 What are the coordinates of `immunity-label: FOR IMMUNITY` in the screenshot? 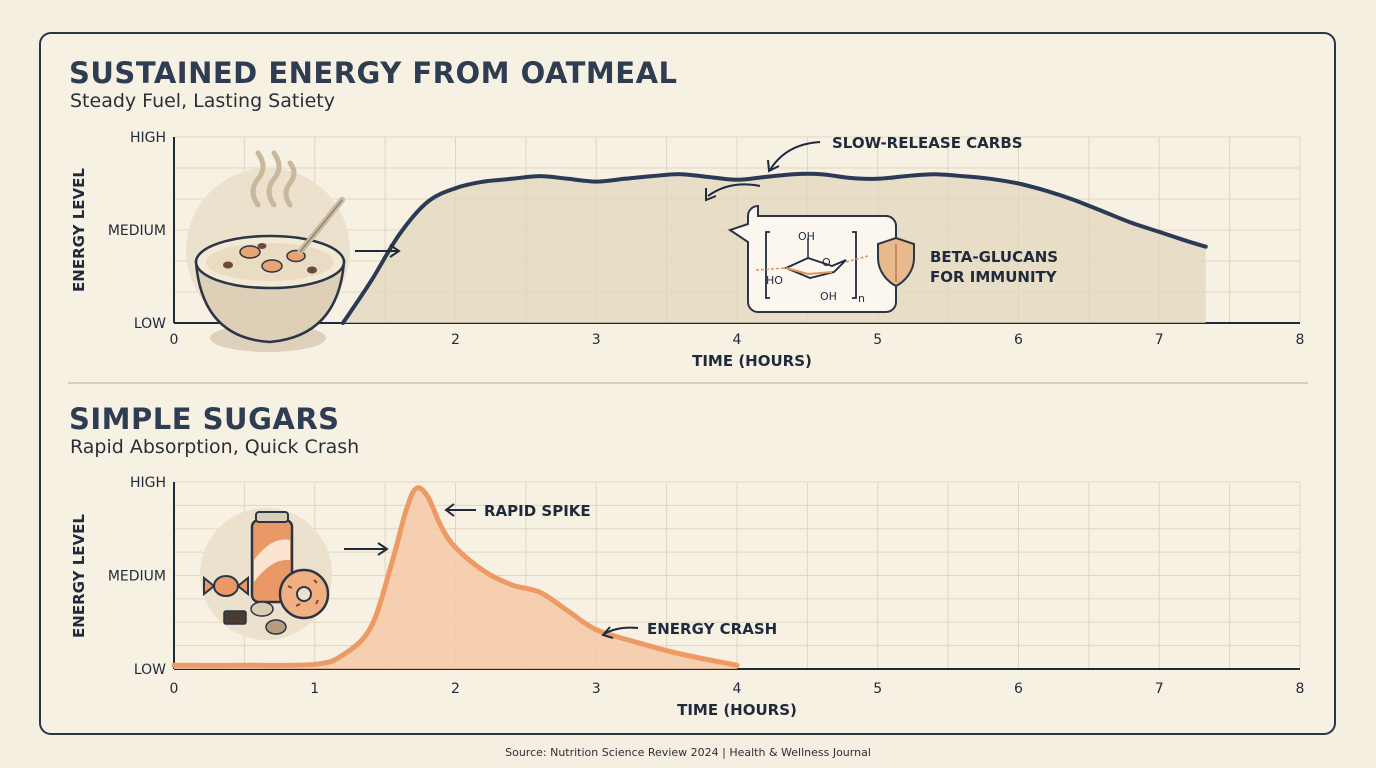 It's located at (994, 277).